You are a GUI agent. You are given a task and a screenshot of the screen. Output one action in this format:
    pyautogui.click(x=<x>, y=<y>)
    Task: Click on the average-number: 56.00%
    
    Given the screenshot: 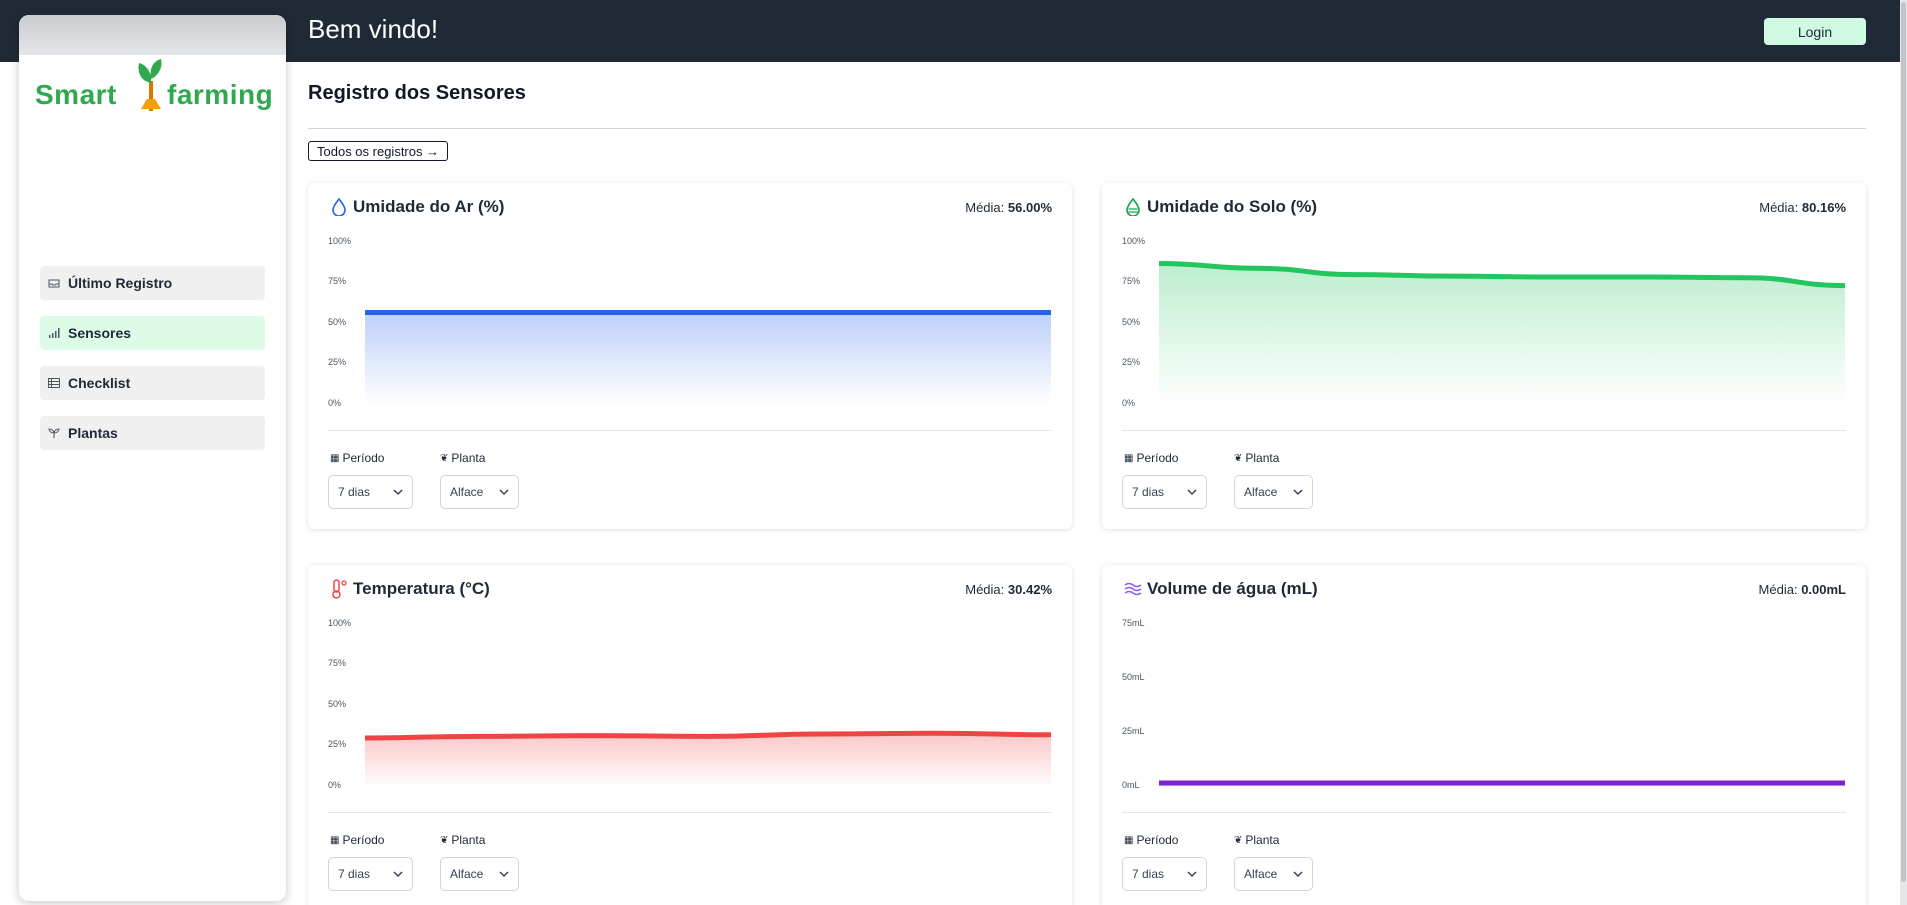 What is the action you would take?
    pyautogui.click(x=1029, y=207)
    